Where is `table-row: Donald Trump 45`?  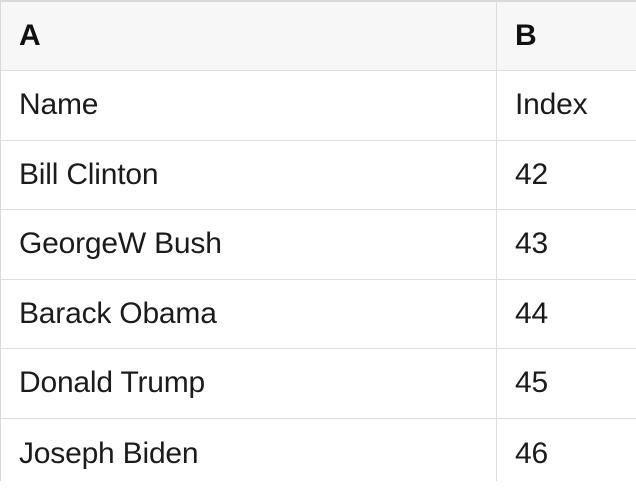
table-row: Donald Trump 45 is located at coordinates (318, 384).